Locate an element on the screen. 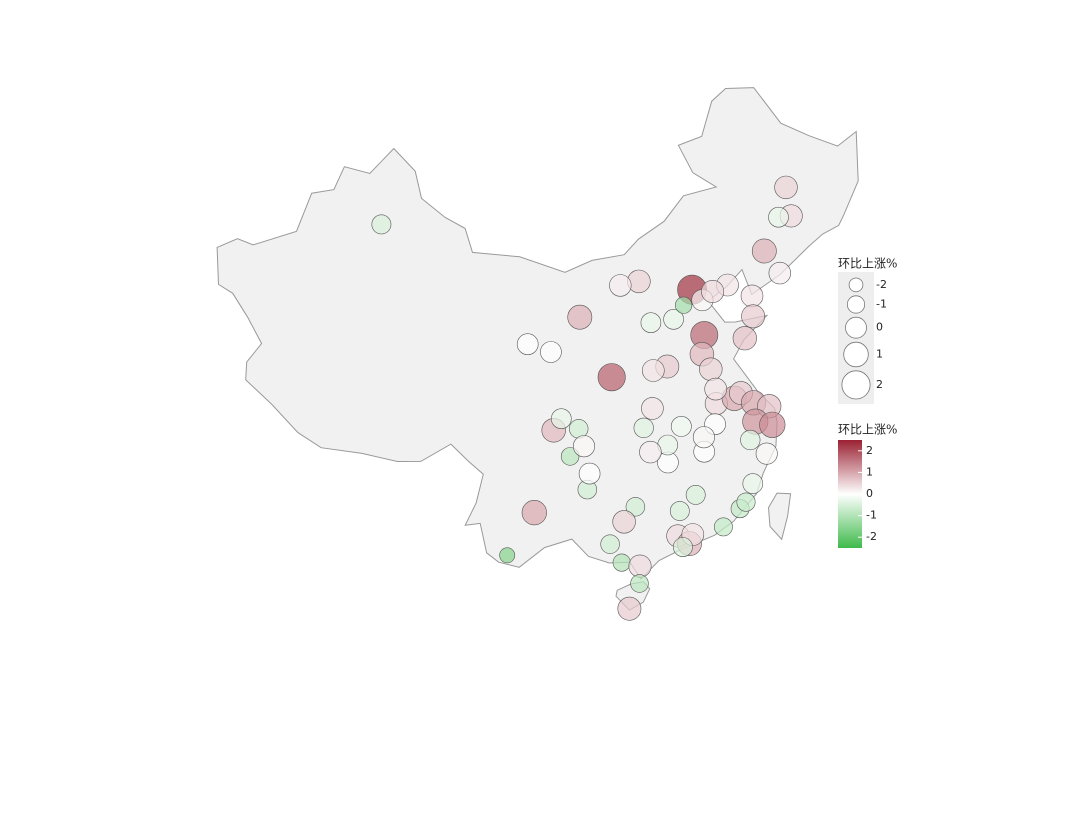 Image resolution: width=1080 pixels, height=814 pixels. size-legend-label: -2 is located at coordinates (881, 284).